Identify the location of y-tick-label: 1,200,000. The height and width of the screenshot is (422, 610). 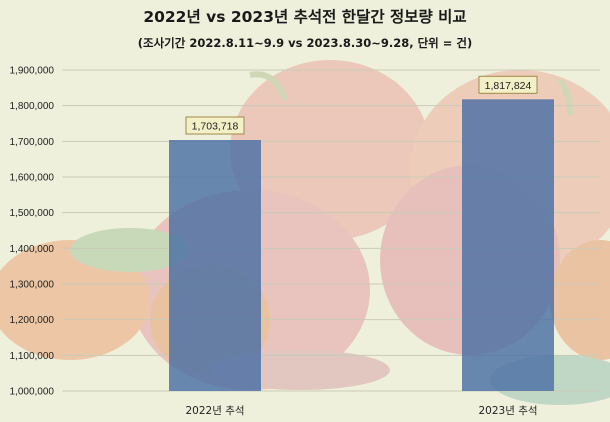
(32, 320).